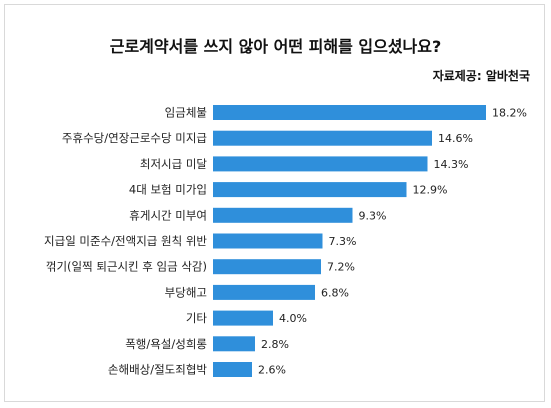  I want to click on value-label: 4.0%, so click(293, 318).